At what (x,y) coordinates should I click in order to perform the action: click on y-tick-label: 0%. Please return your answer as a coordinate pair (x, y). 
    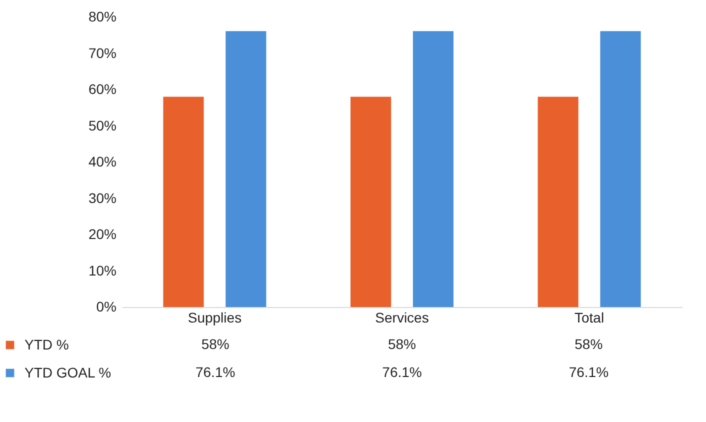
    Looking at the image, I should click on (106, 306).